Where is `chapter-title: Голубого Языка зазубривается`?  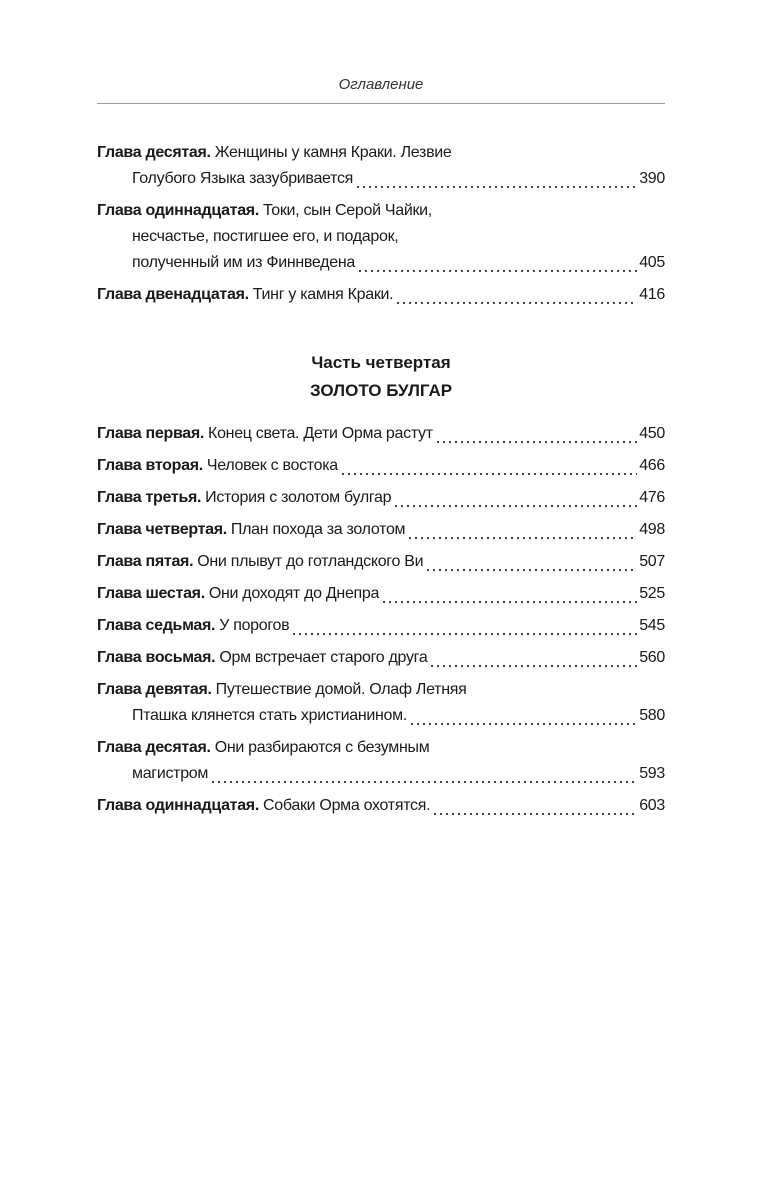
chapter-title: Голубого Языка зазубривается is located at coordinates (243, 178).